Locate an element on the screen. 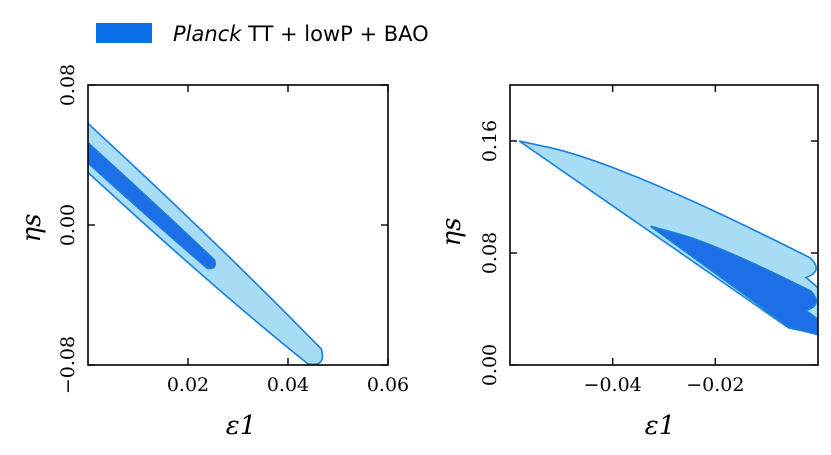 The width and height of the screenshot is (831, 455). x-tick-labels: 0.02 0.04 0.06 is located at coordinates (288, 385).